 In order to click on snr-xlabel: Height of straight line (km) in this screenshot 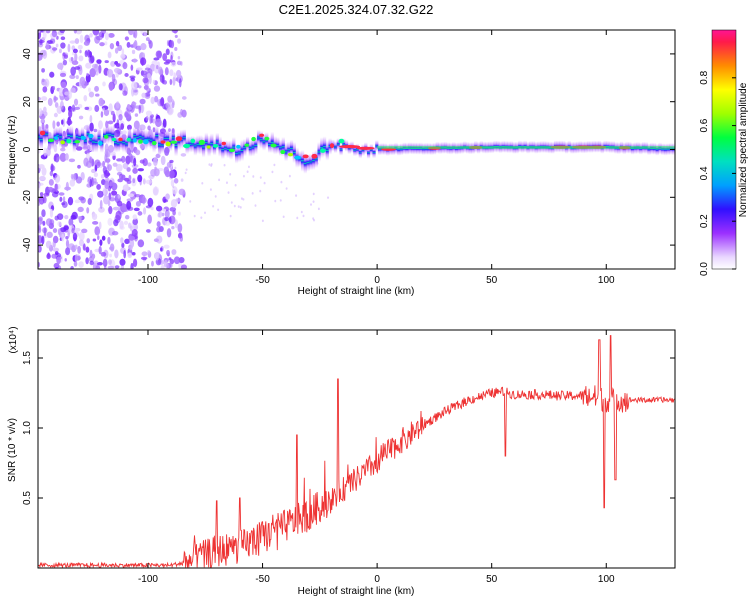, I will do `click(356, 591)`.